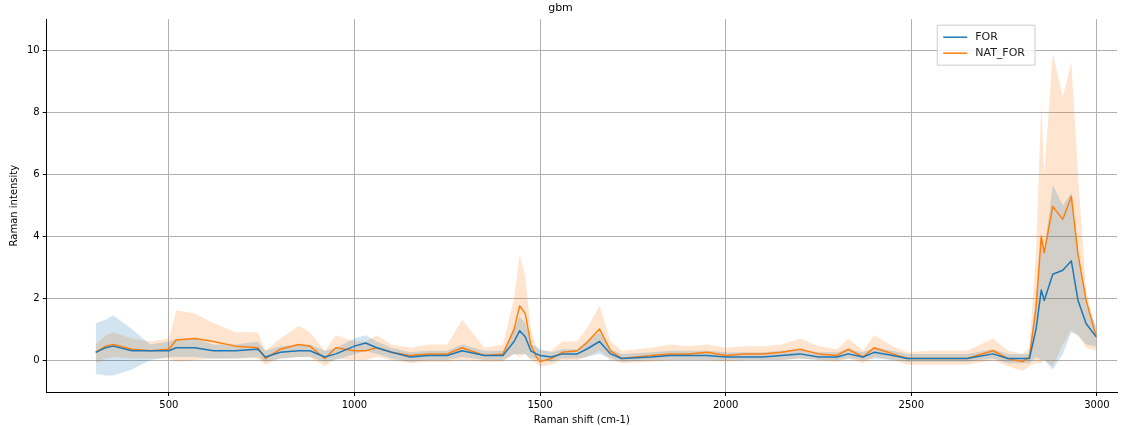 This screenshot has height=426, width=1145. What do you see at coordinates (169, 404) in the screenshot?
I see `x-tick-label: 500` at bounding box center [169, 404].